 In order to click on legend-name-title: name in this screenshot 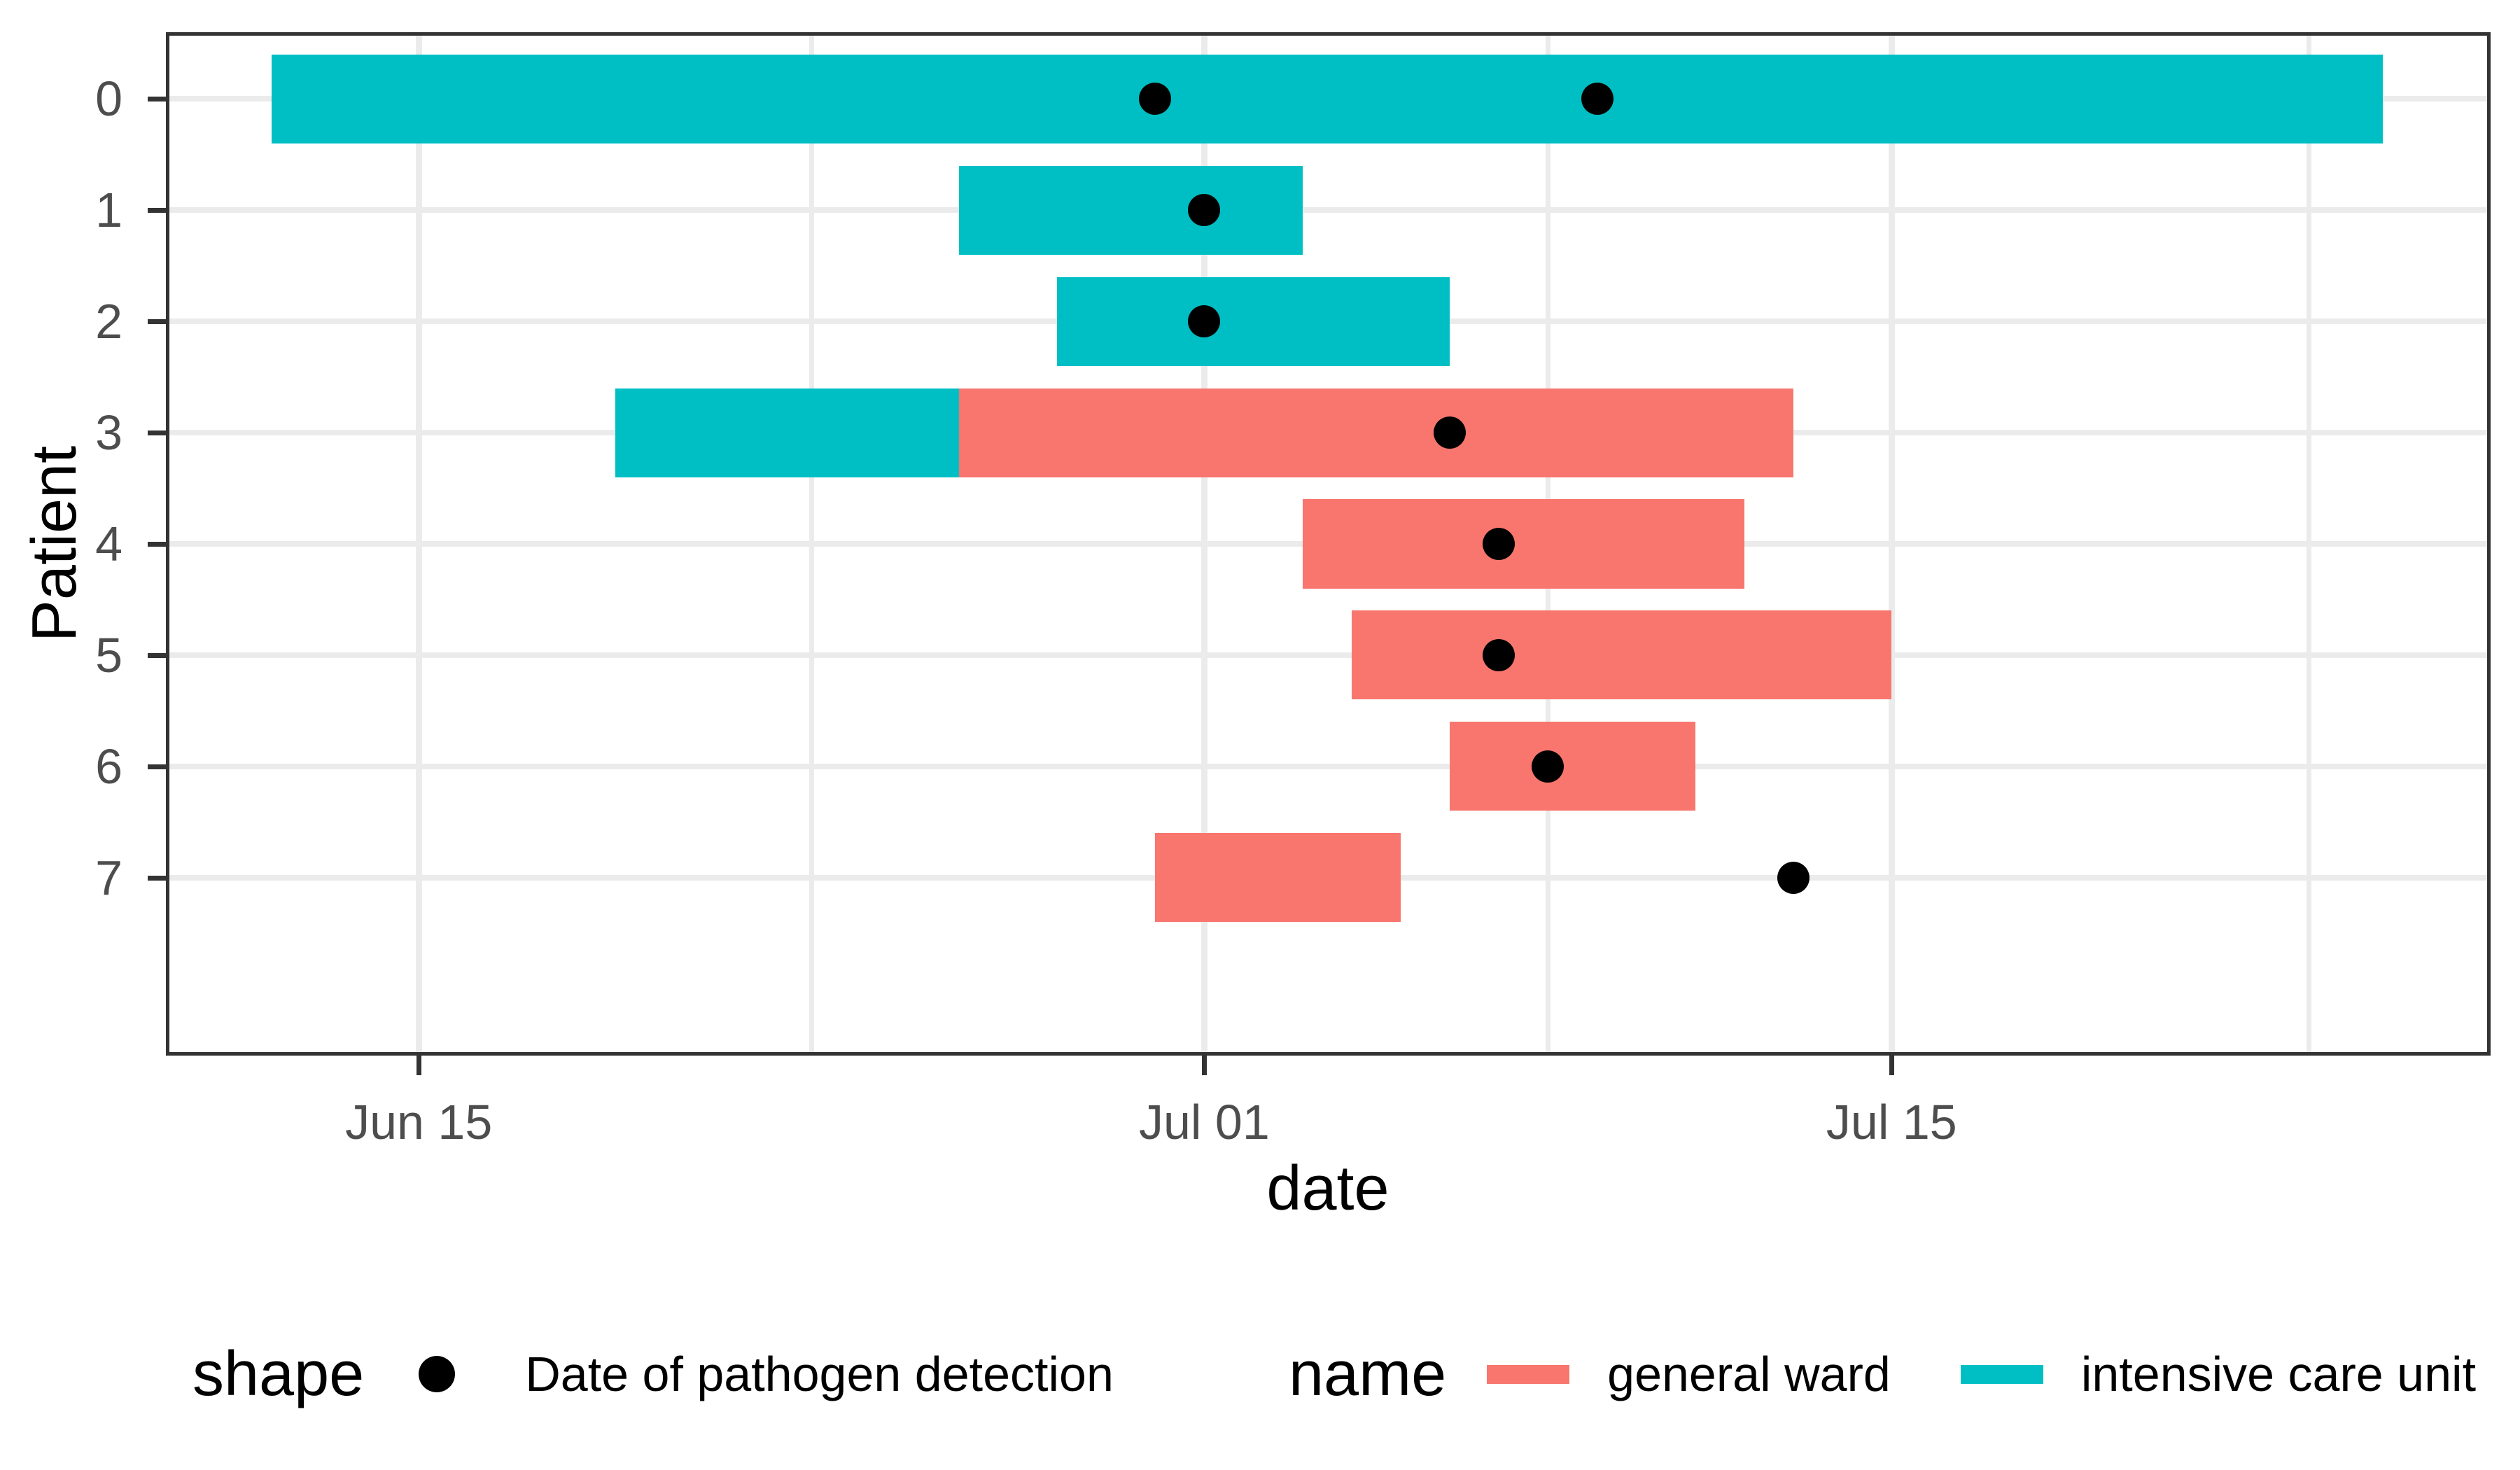, I will do `click(1368, 1374)`.